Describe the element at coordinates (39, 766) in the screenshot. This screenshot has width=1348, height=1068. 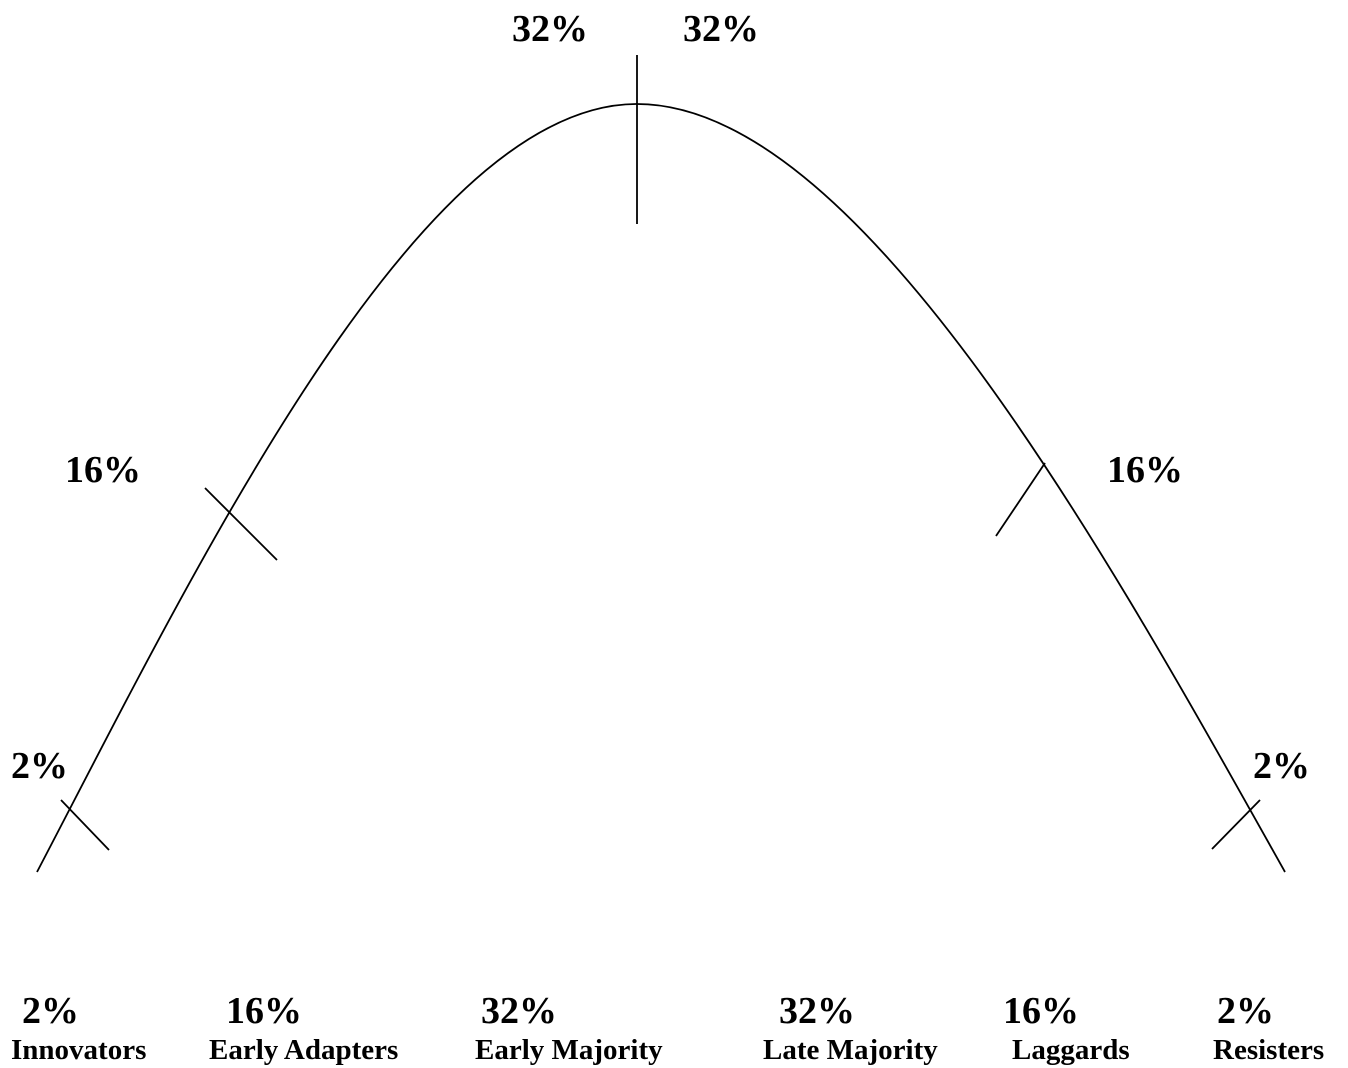
I see `low-left-percent: 2%` at that location.